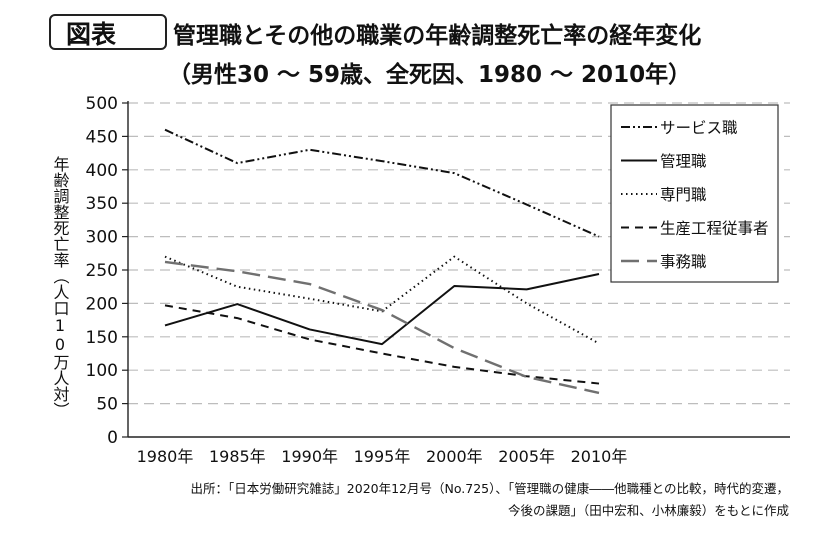 This screenshot has height=541, width=839. Describe the element at coordinates (437, 35) in the screenshot. I see `chart-title: 管理職とその他の職業の年齢調整死亡率の経年変化` at that location.